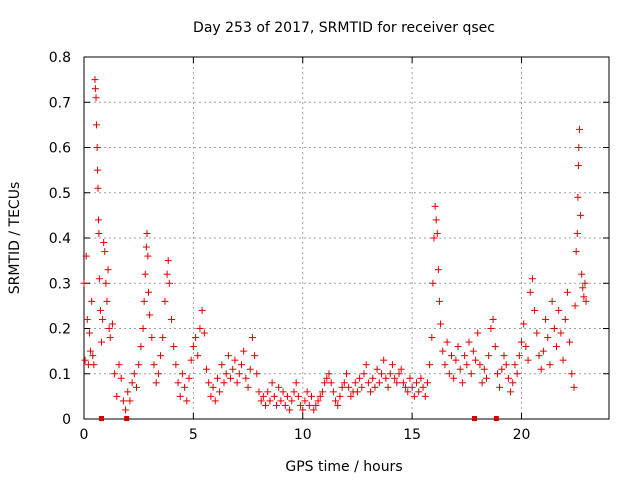  I want to click on y-tick-label: 0.1, so click(60, 375).